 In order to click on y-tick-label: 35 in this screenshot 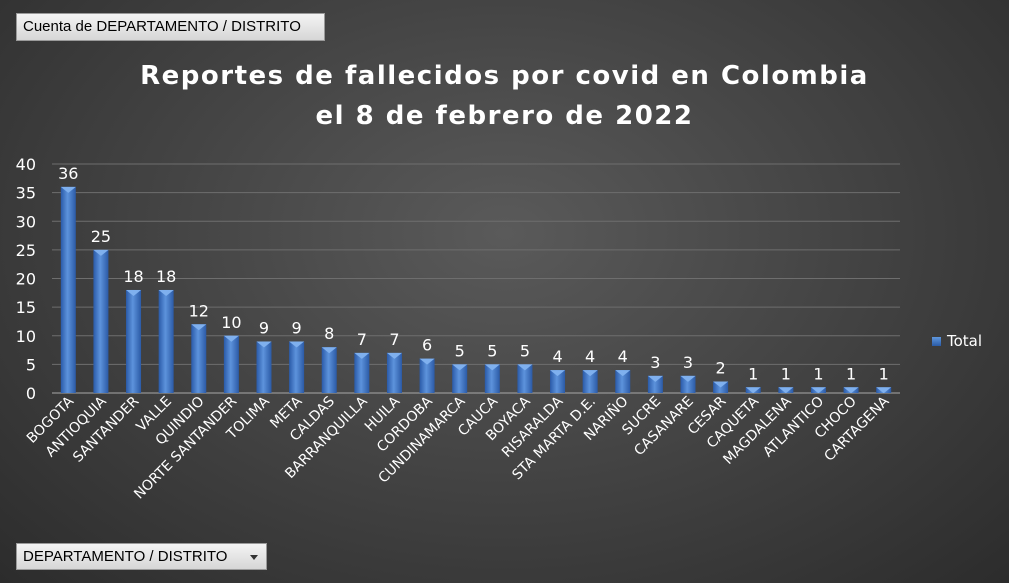, I will do `click(26, 193)`.